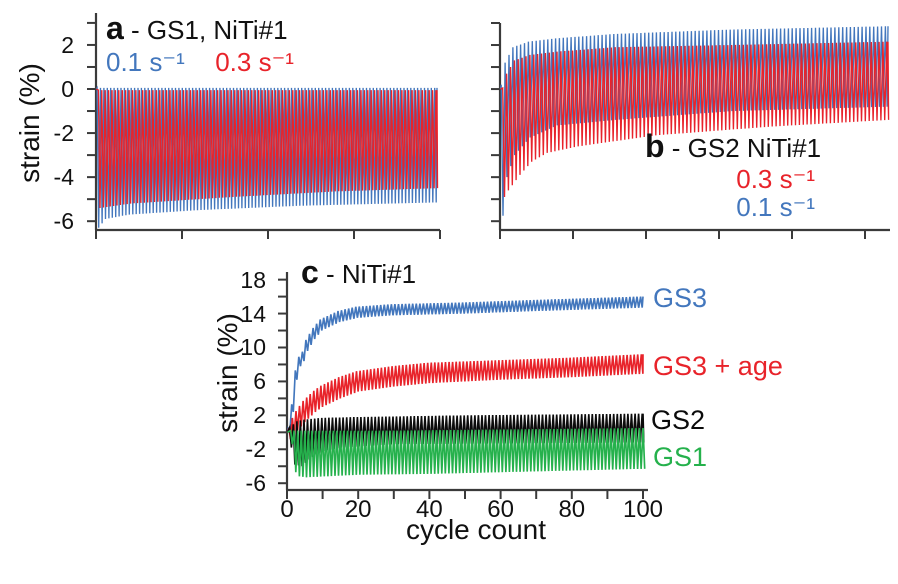  What do you see at coordinates (572, 509) in the screenshot?
I see `x-tick-label: 80` at bounding box center [572, 509].